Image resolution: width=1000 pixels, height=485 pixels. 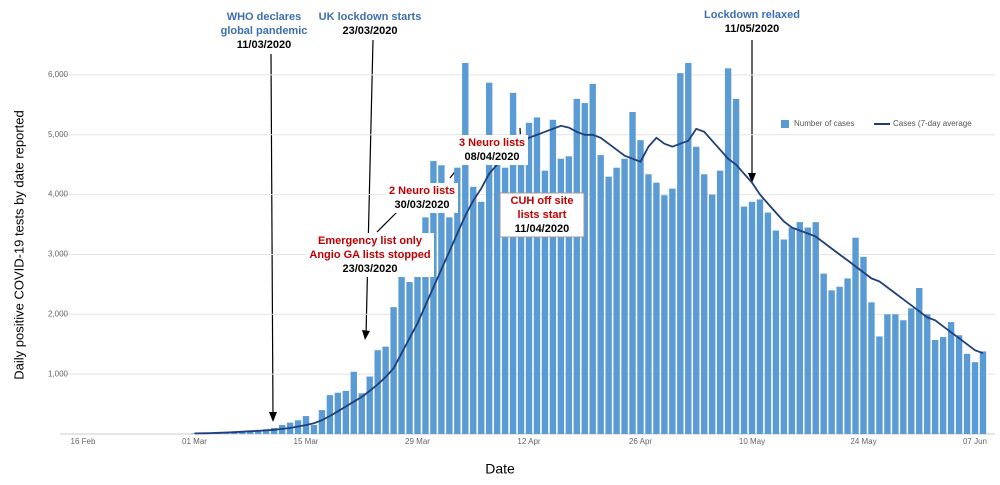 What do you see at coordinates (417, 441) in the screenshot?
I see `x-tick-label: 29 Mar` at bounding box center [417, 441].